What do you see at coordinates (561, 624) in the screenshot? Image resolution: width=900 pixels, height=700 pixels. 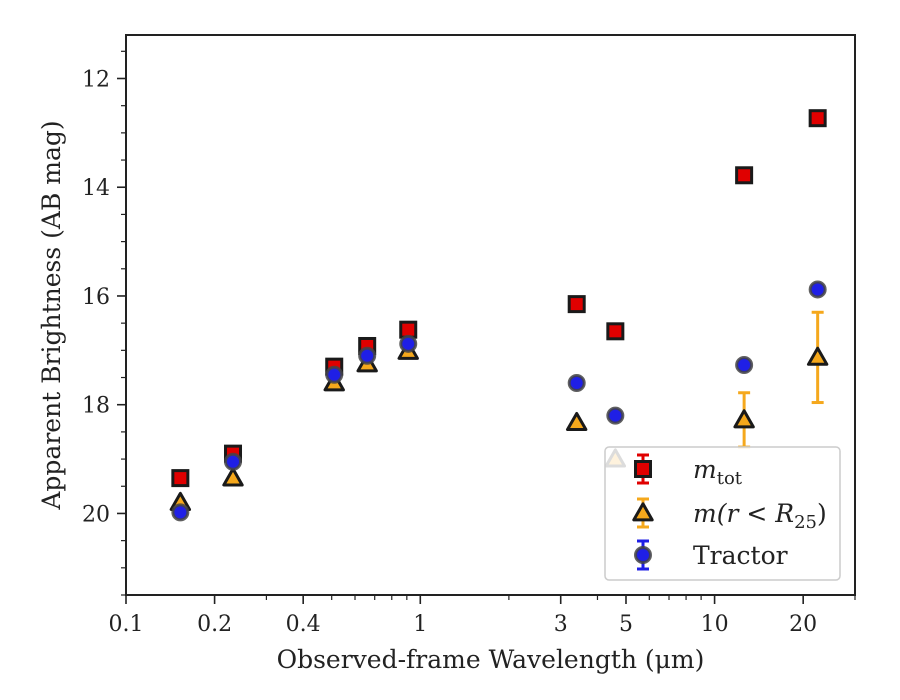 I see `x-tick-label: 3` at bounding box center [561, 624].